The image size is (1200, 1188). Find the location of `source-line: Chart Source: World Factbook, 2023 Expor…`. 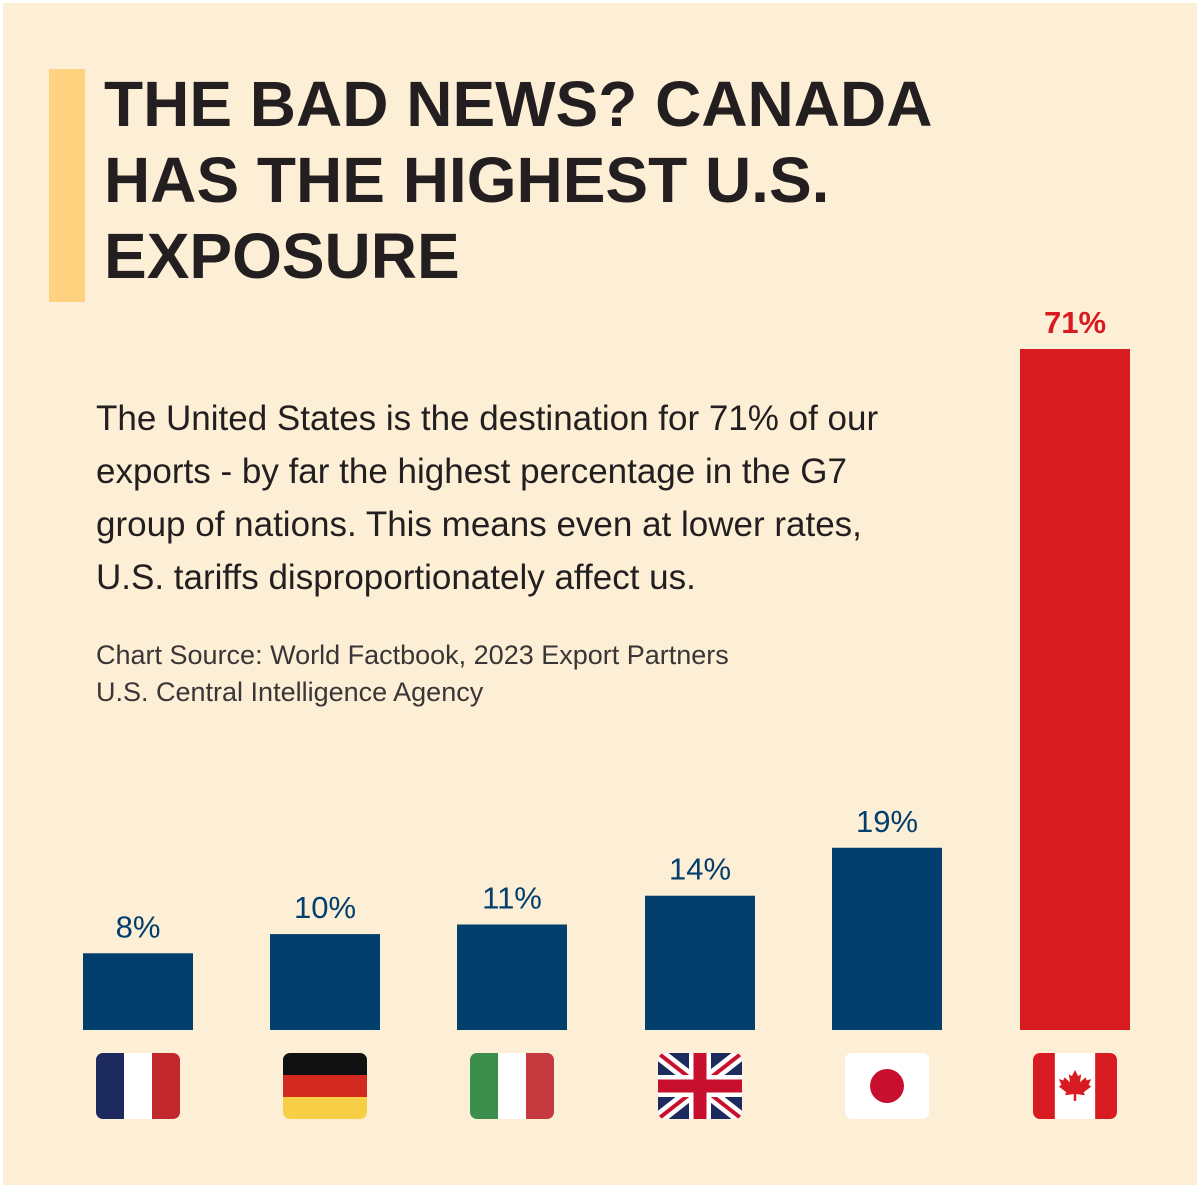

source-line: Chart Source: World Factbook, 2023 Expor… is located at coordinates (412, 655).